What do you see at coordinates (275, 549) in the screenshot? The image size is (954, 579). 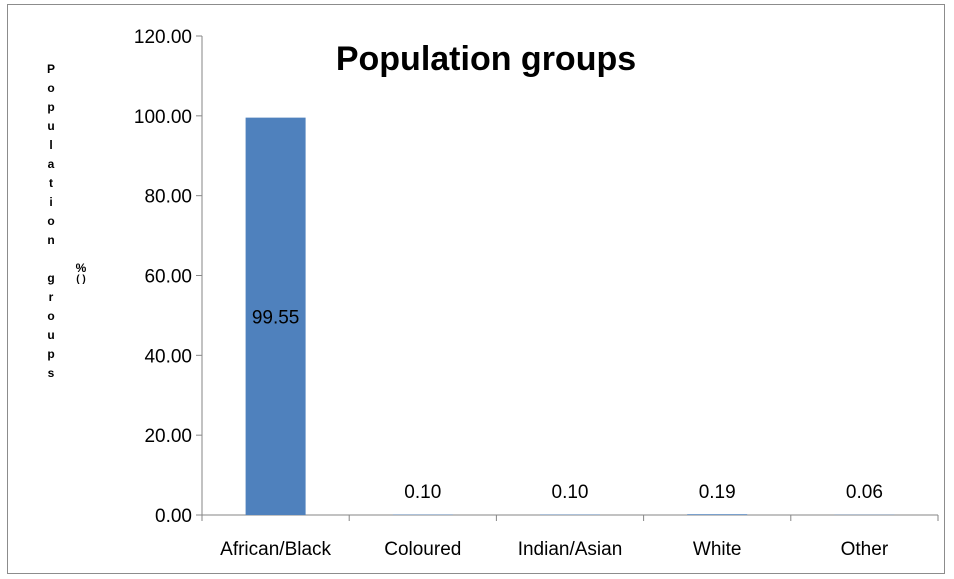 I see `x-tick-label: African/Black` at bounding box center [275, 549].